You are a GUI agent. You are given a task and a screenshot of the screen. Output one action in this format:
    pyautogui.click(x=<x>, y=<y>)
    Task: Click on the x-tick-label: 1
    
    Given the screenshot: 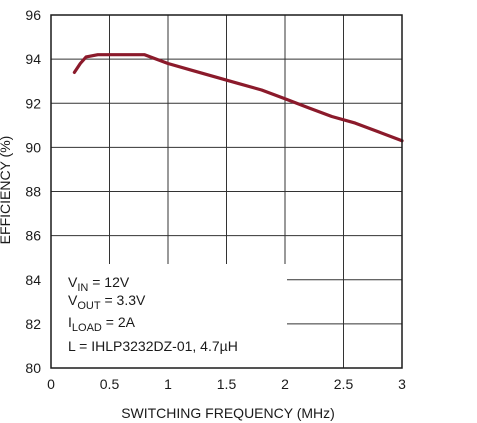 What is the action you would take?
    pyautogui.click(x=168, y=384)
    